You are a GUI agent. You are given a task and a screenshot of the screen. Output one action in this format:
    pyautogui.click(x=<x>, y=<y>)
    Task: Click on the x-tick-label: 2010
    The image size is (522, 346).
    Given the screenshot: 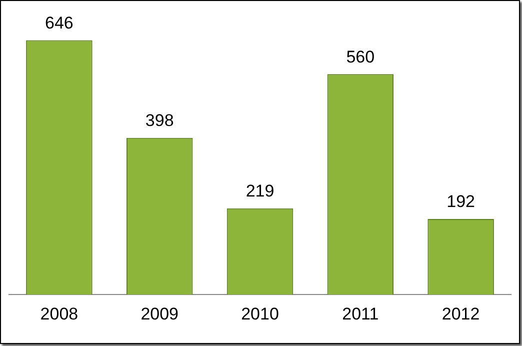 What is the action you would take?
    pyautogui.click(x=260, y=314)
    